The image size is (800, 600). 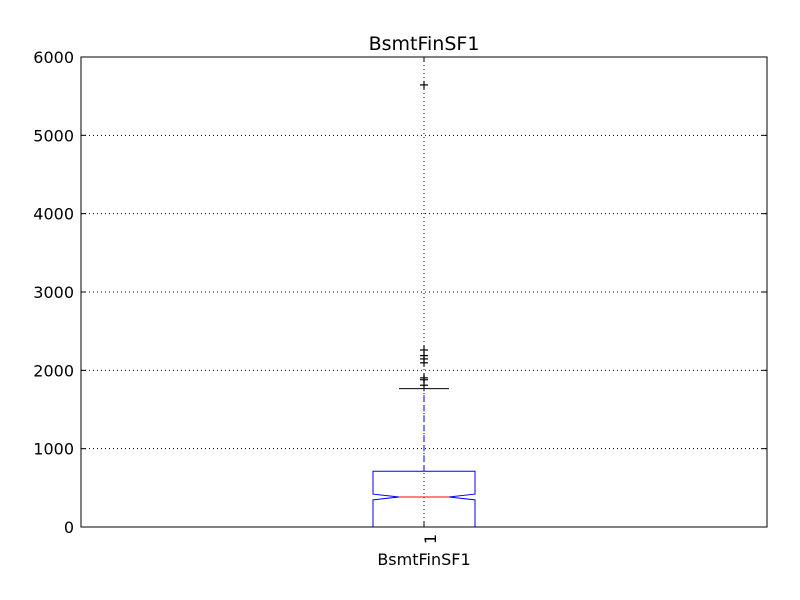 What do you see at coordinates (53, 292) in the screenshot?
I see `y-tick-label: 3000` at bounding box center [53, 292].